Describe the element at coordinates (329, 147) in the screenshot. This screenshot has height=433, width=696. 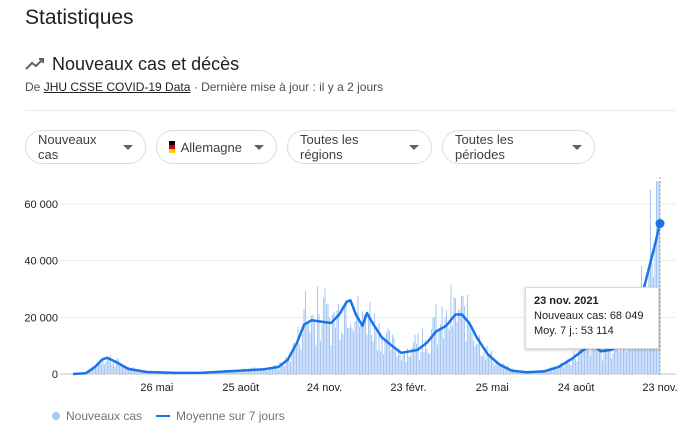
I see `region-dropdown-label: Toutes les régions` at that location.